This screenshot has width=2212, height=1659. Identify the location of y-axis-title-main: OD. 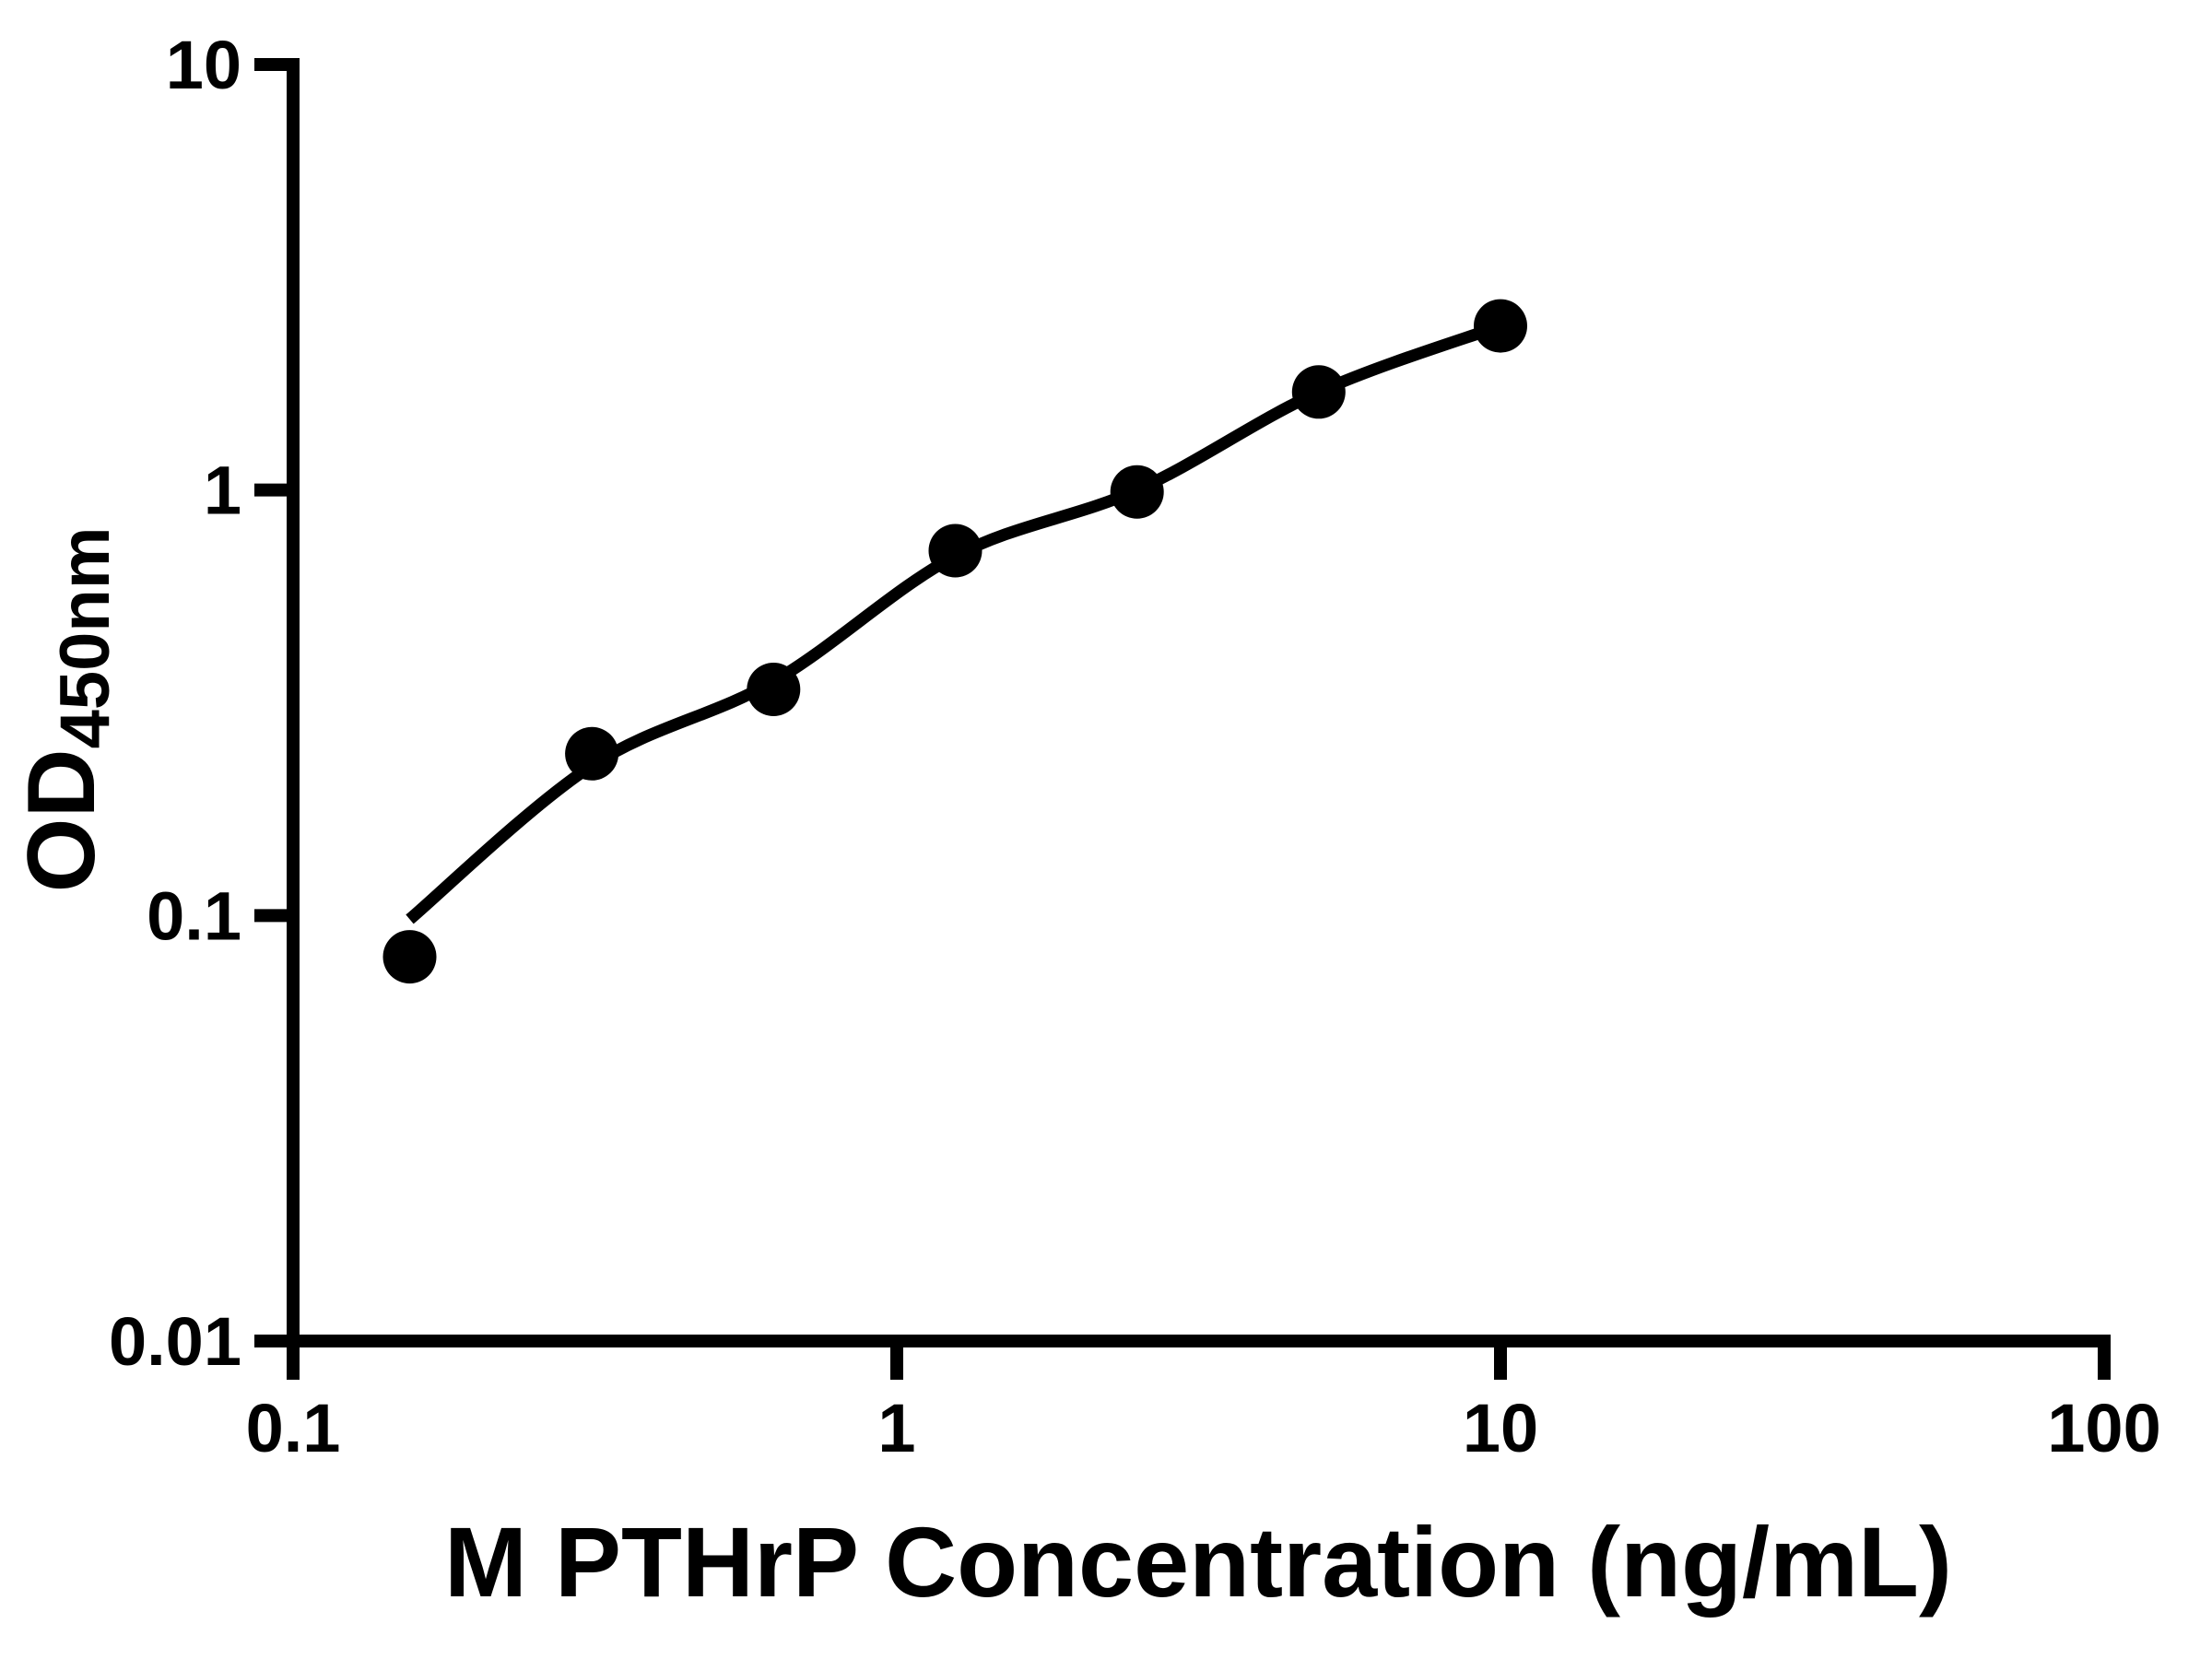
(61, 820).